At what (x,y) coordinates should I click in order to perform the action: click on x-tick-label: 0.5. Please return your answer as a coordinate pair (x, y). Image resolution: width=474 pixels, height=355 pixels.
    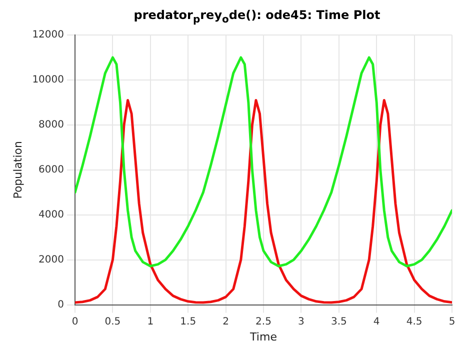
    Looking at the image, I should click on (112, 322).